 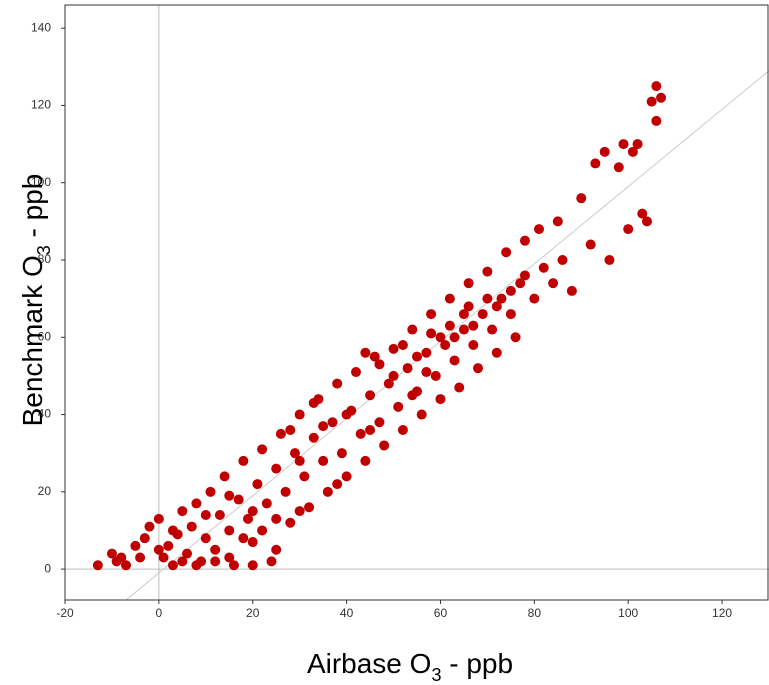 I want to click on x-tick-label: 120, so click(x=722, y=613).